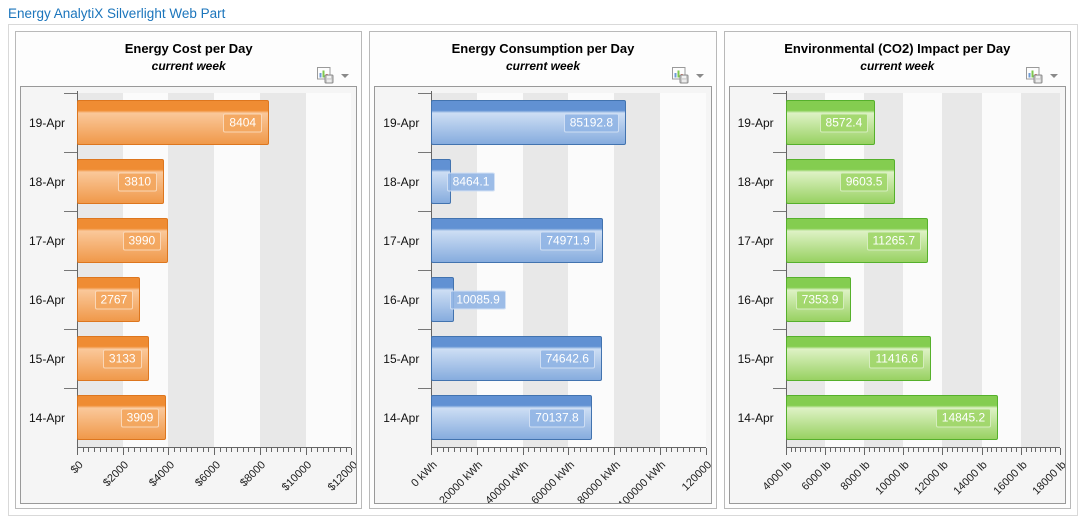 This screenshot has width=1086, height=521. What do you see at coordinates (894, 240) in the screenshot?
I see `bar-value-label: 11265.7` at bounding box center [894, 240].